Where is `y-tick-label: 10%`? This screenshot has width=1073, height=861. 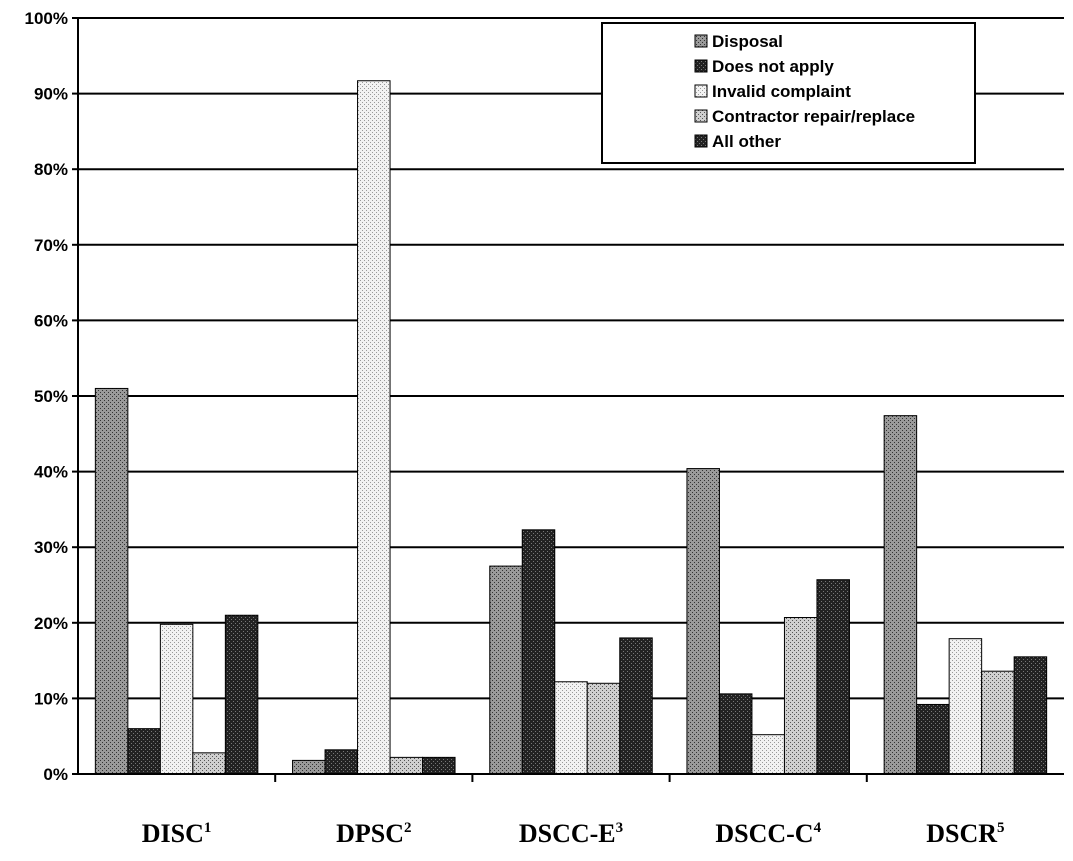 y-tick-label: 10% is located at coordinates (51, 698).